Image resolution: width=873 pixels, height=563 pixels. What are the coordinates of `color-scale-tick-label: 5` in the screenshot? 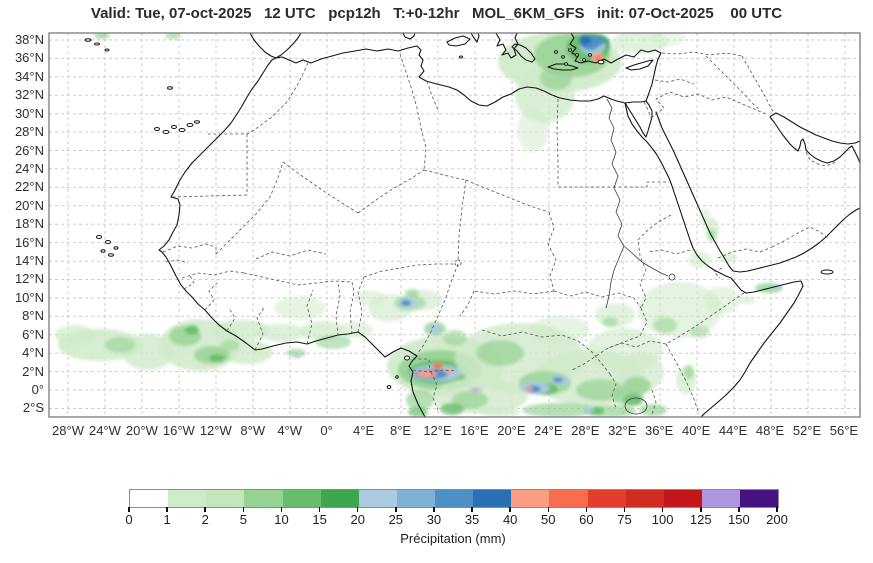 It's located at (243, 519).